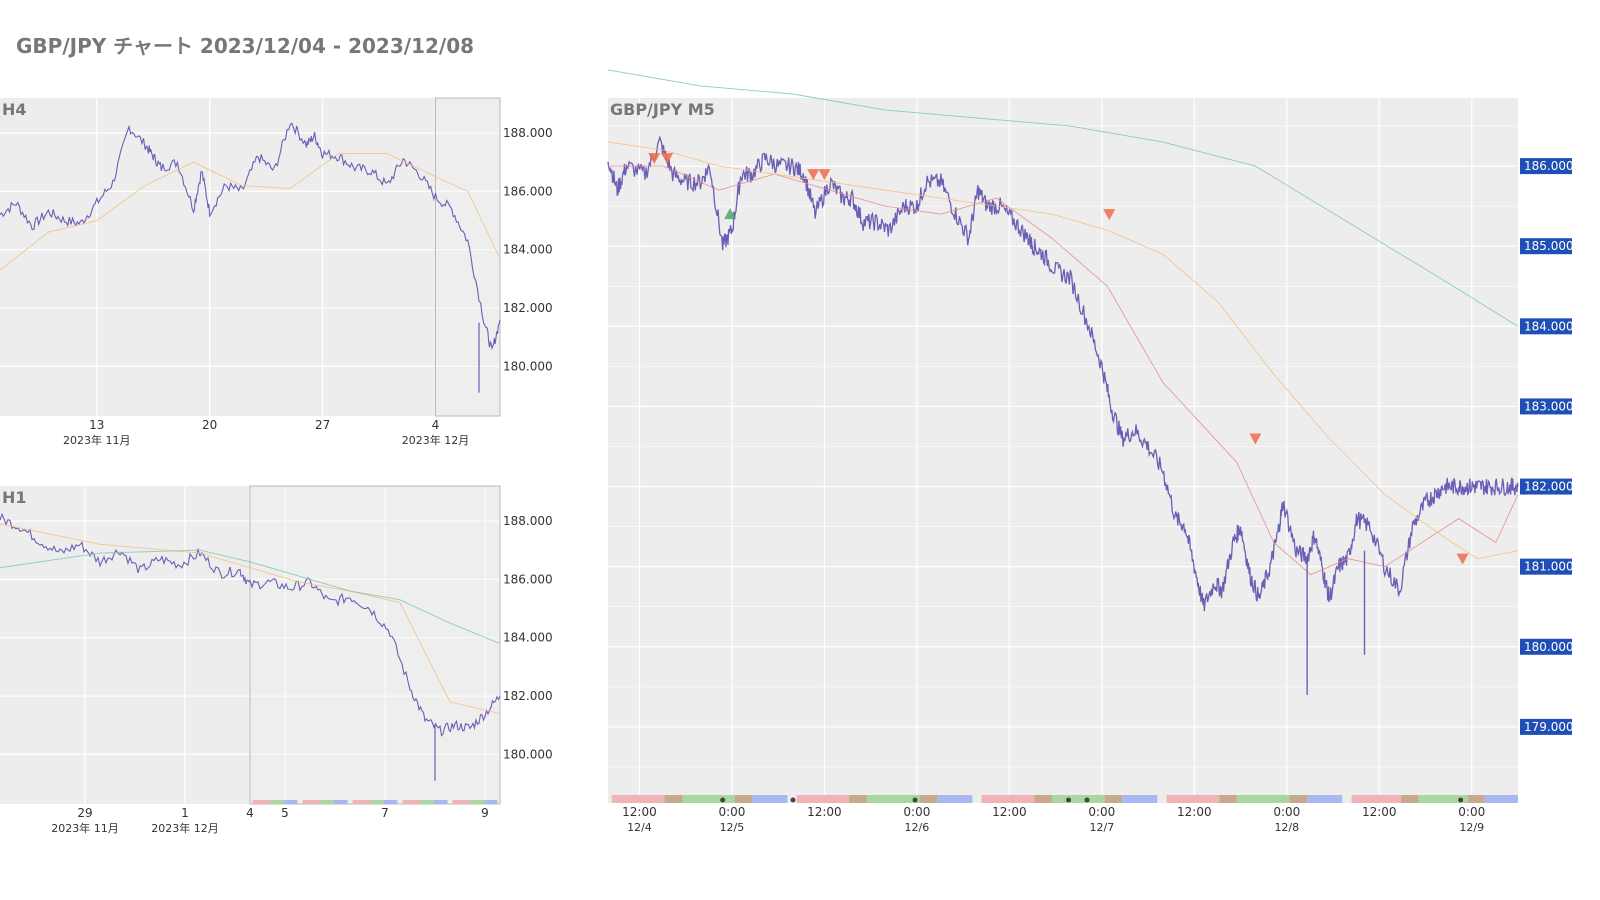  Describe the element at coordinates (639, 827) in the screenshot. I see `x-tick-sublabel: 12/4` at that location.